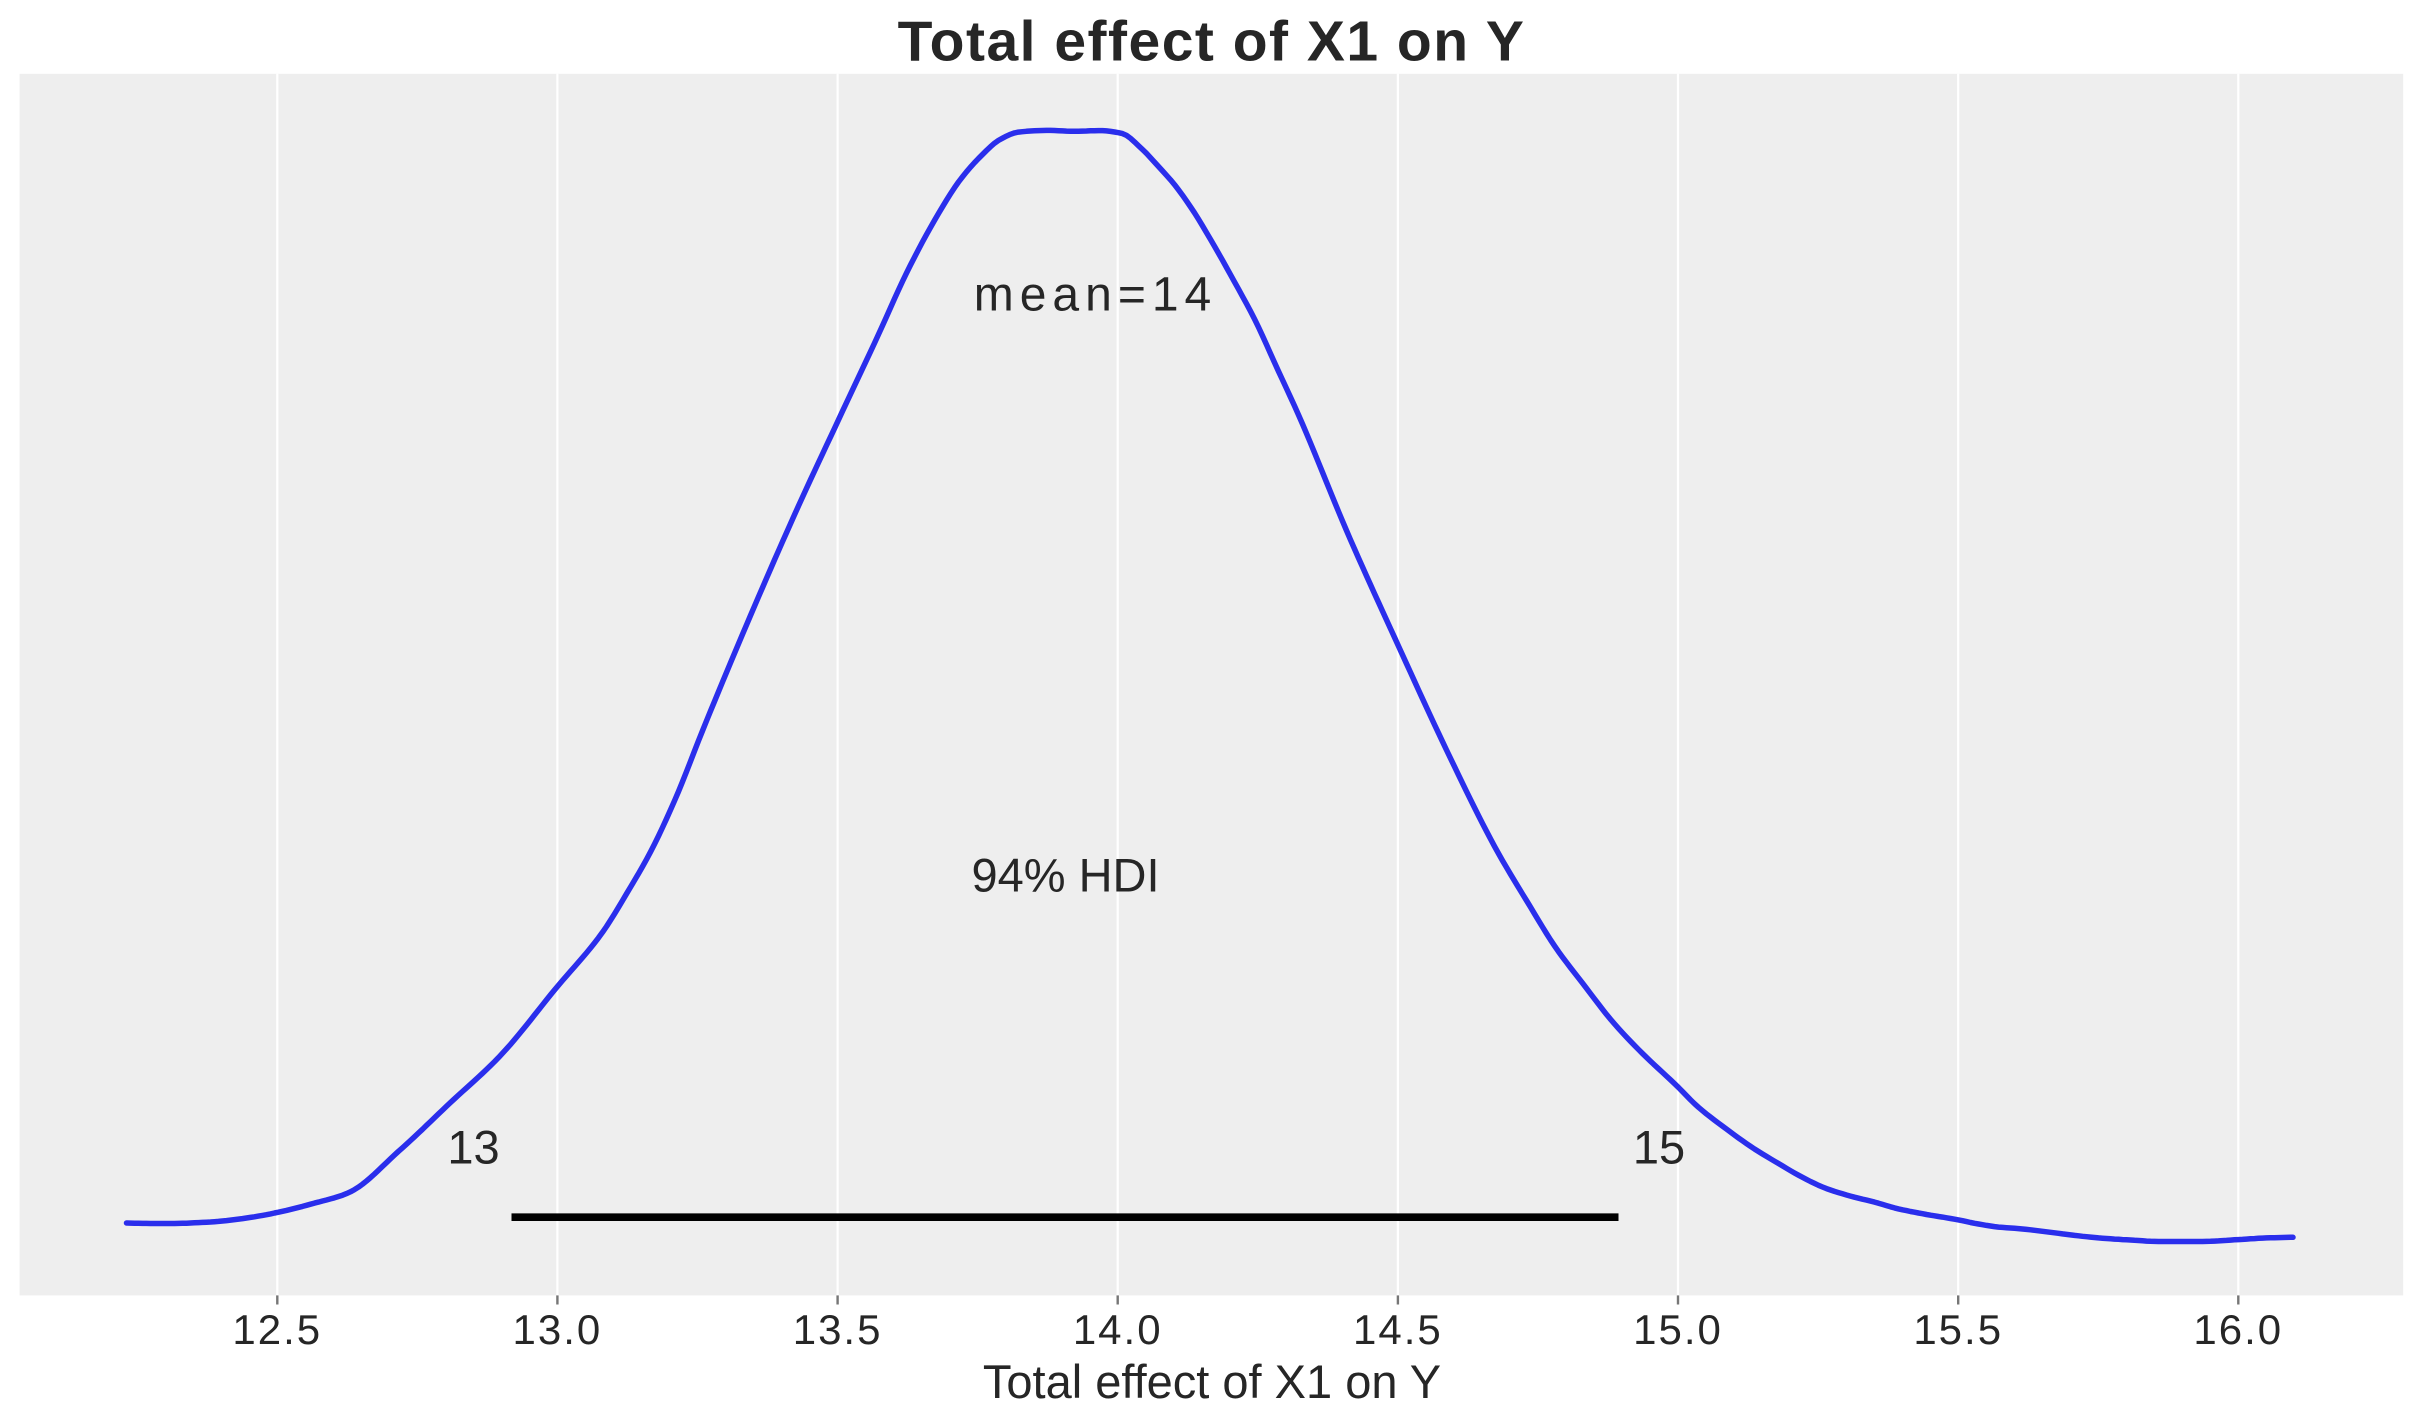 This screenshot has height=1423, width=2423. Describe the element at coordinates (1958, 1329) in the screenshot. I see `svg-text: 15.5` at that location.